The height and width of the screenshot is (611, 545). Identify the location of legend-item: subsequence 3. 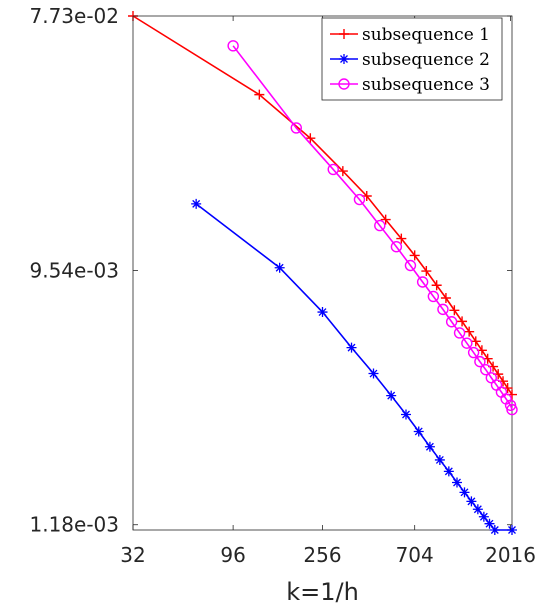
(410, 85).